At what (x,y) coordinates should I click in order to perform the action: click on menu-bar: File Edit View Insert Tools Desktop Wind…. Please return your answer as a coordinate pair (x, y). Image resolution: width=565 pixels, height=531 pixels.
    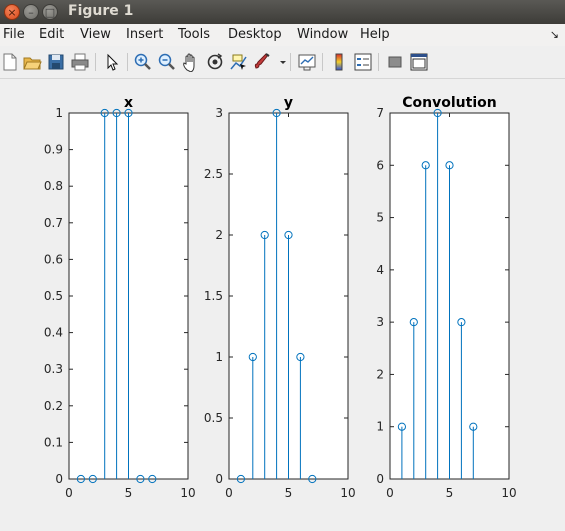
    Looking at the image, I should click on (282, 35).